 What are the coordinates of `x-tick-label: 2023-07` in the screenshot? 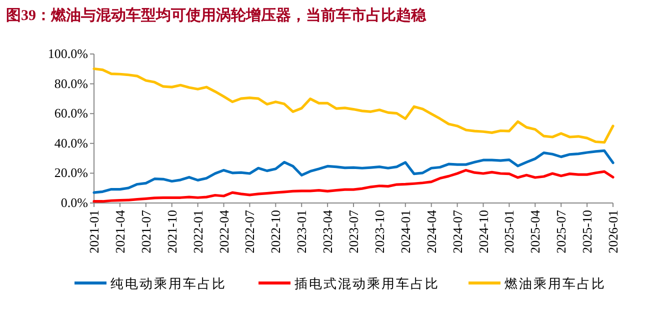 It's located at (353, 232).